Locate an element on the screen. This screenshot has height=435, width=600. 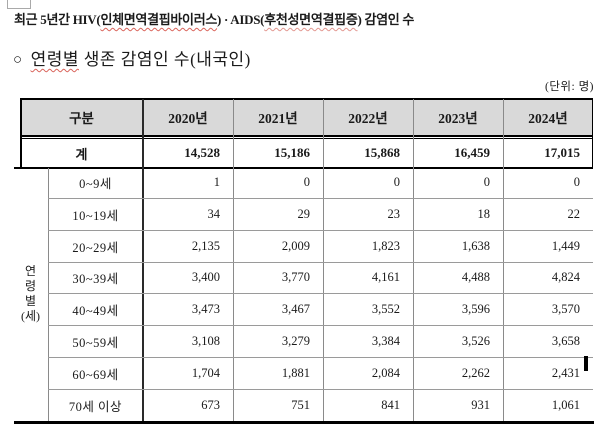
table-header-row: 구분 2020년 2021년 2022년 2023년 2024년 is located at coordinates (306, 117).